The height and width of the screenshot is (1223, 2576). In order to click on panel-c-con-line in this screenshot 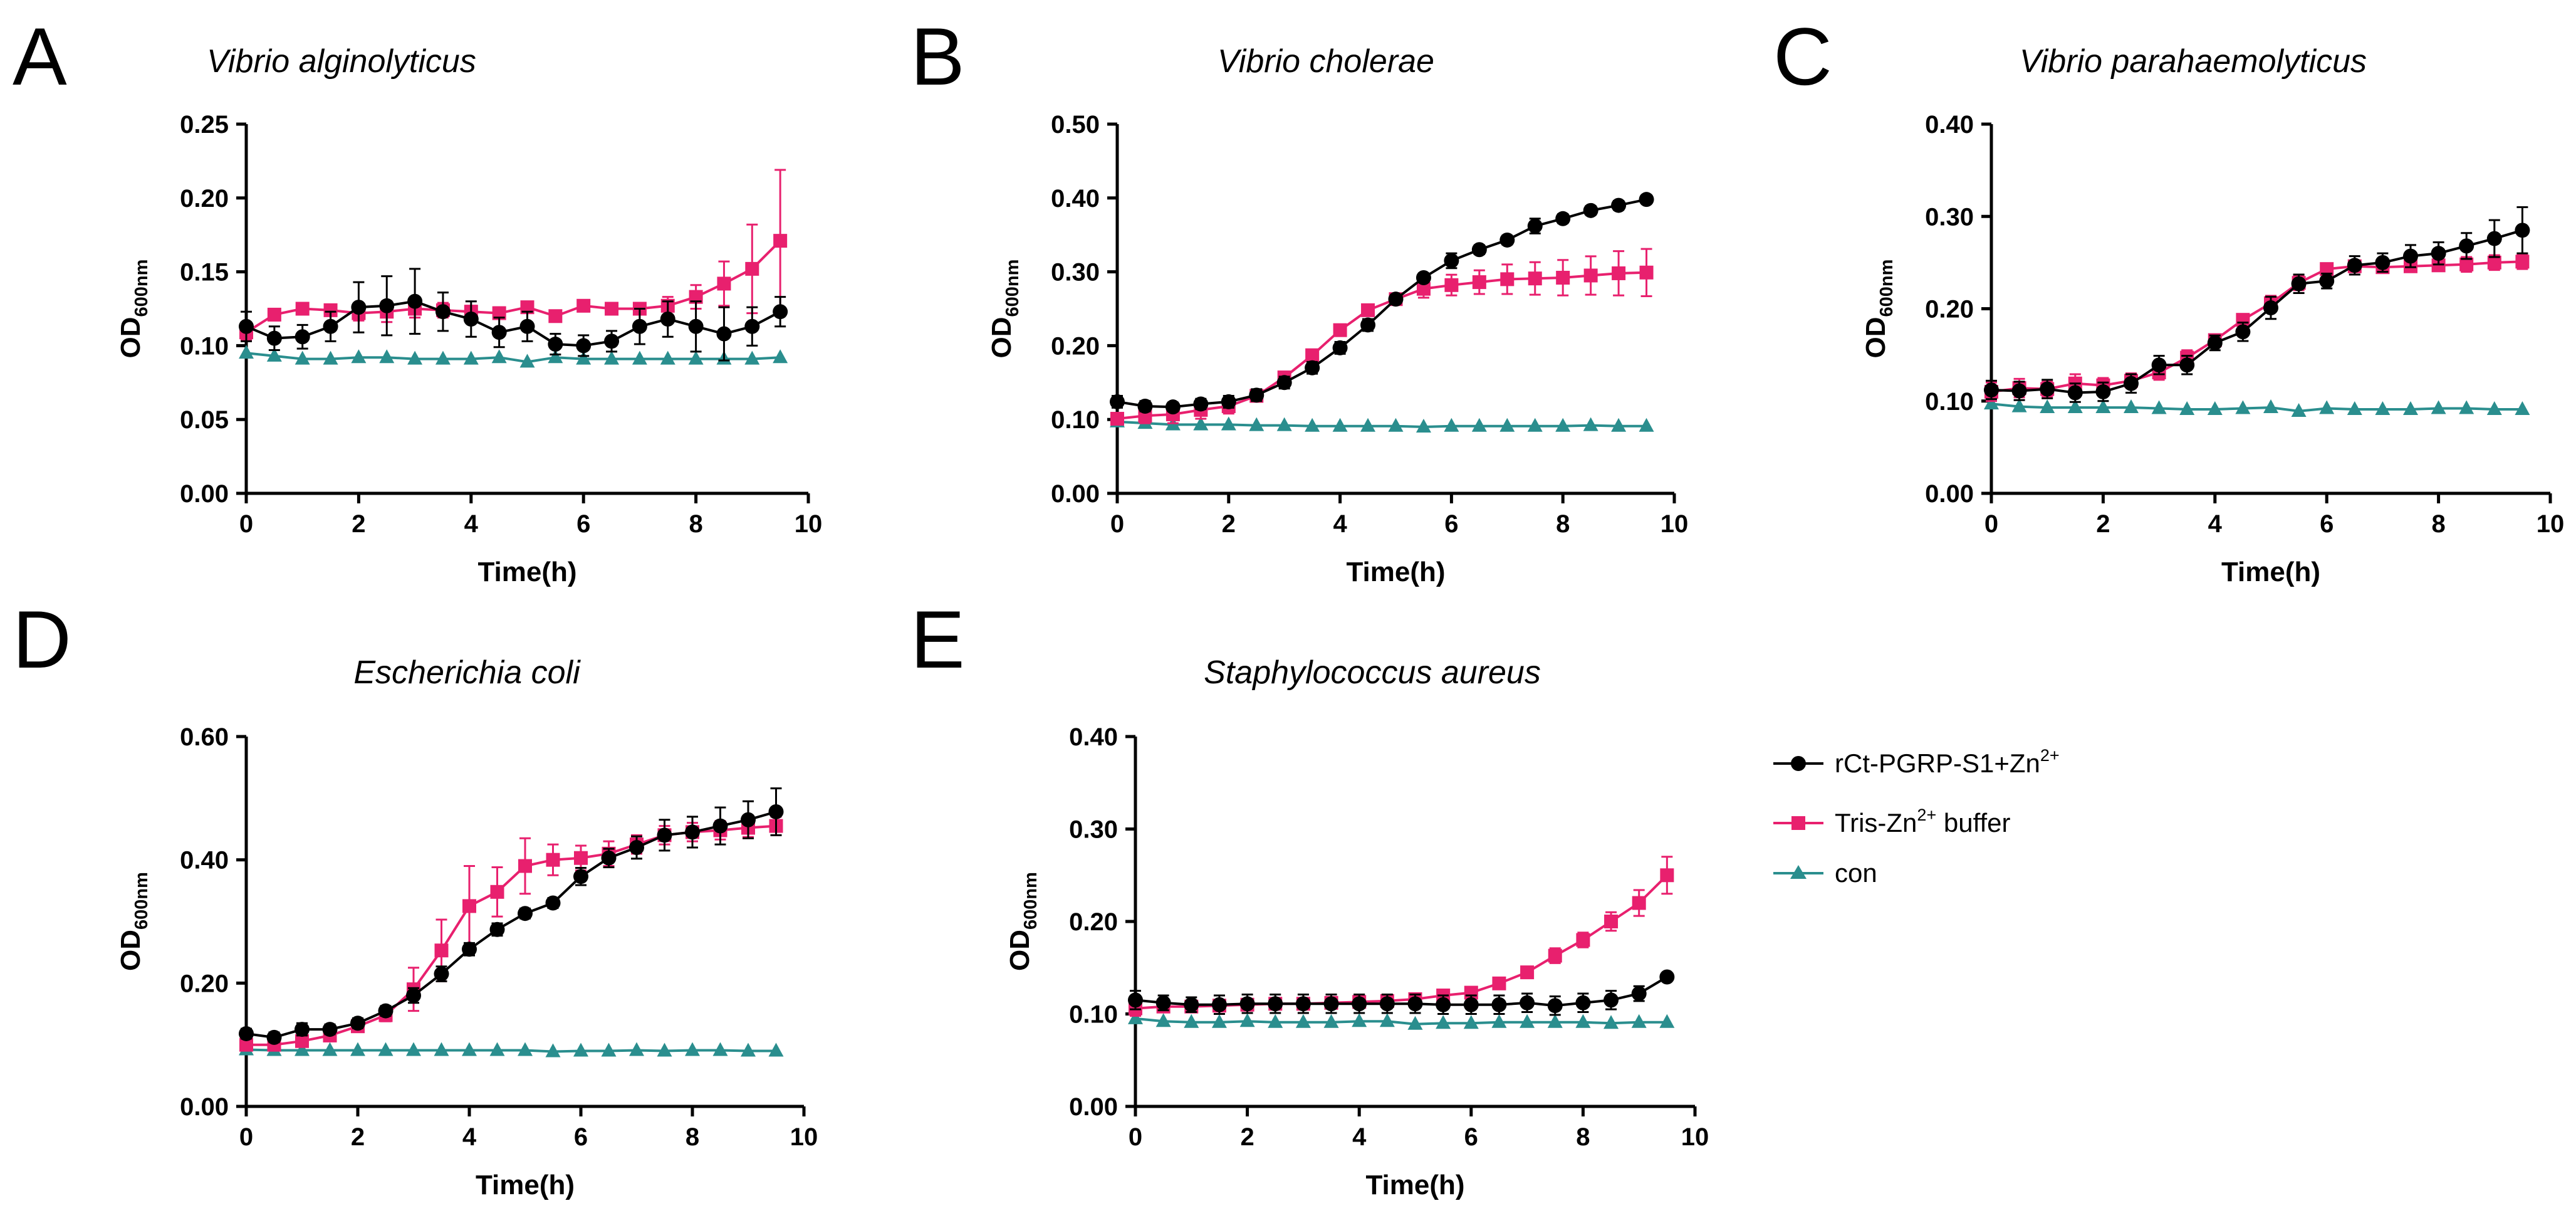, I will do `click(2257, 407)`.